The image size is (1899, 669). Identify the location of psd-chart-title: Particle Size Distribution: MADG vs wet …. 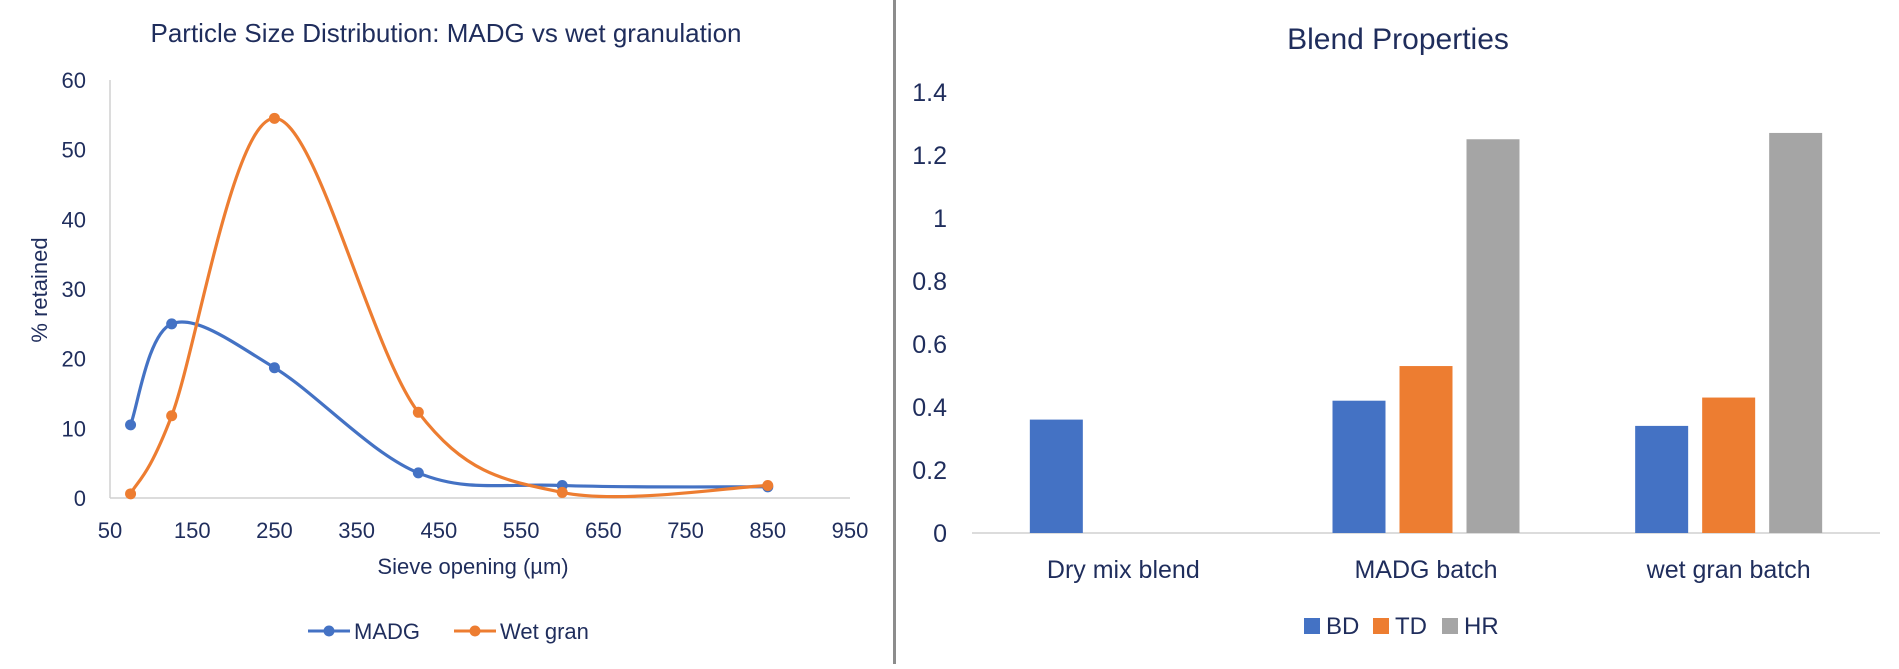
(445, 33).